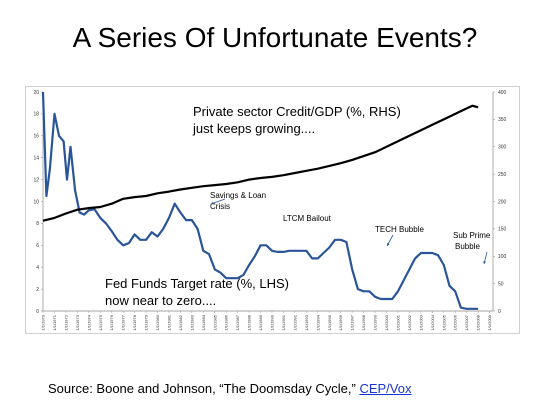 This screenshot has width=550, height=414. I want to click on x-tick-label: 1/1/1996, so click(340, 322).